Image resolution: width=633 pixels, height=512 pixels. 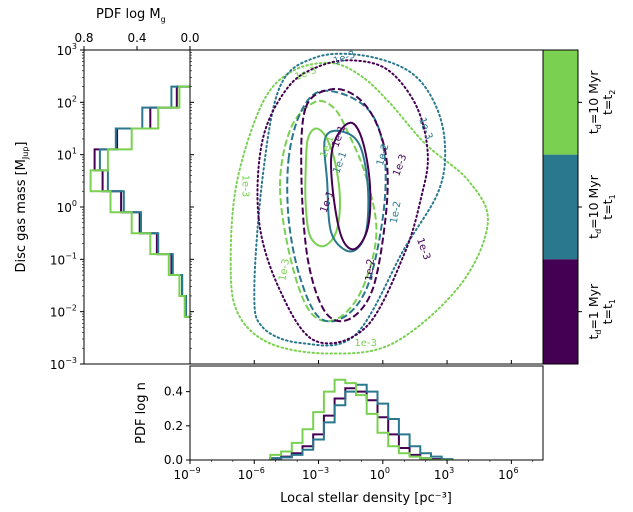 I want to click on colorbar-frame, so click(x=560, y=207).